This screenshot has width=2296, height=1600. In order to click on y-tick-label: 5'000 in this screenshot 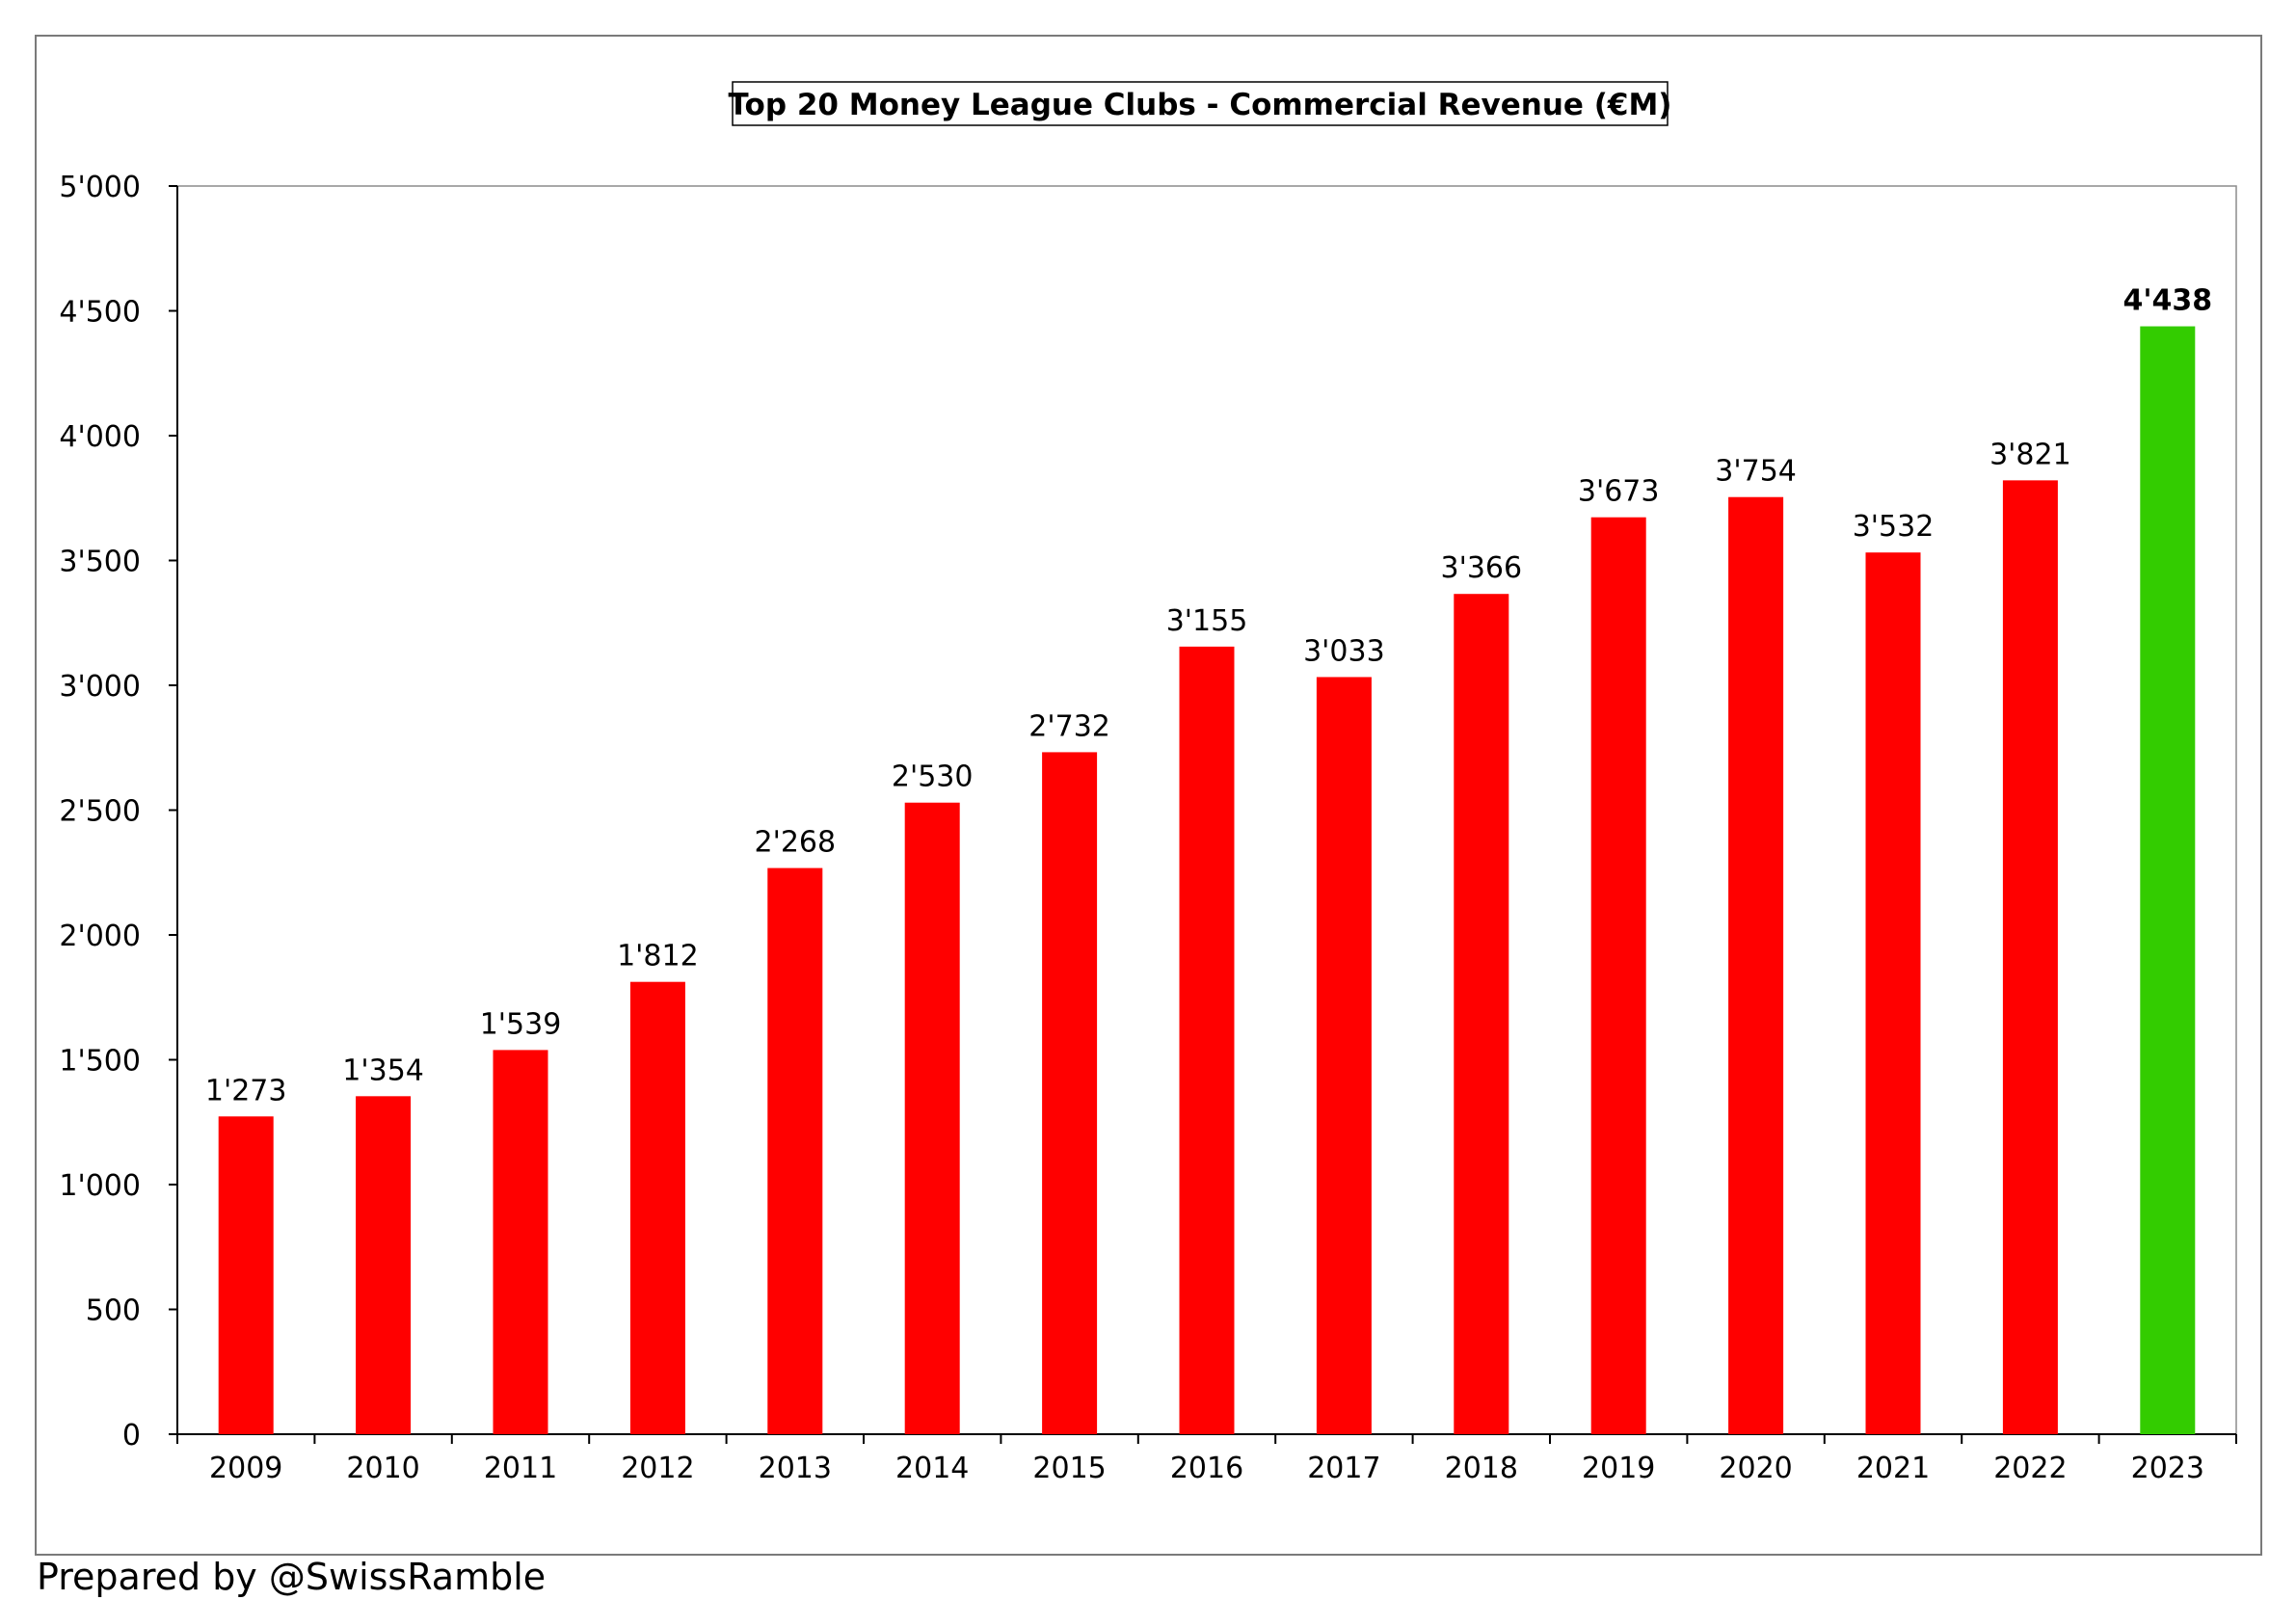, I will do `click(100, 188)`.